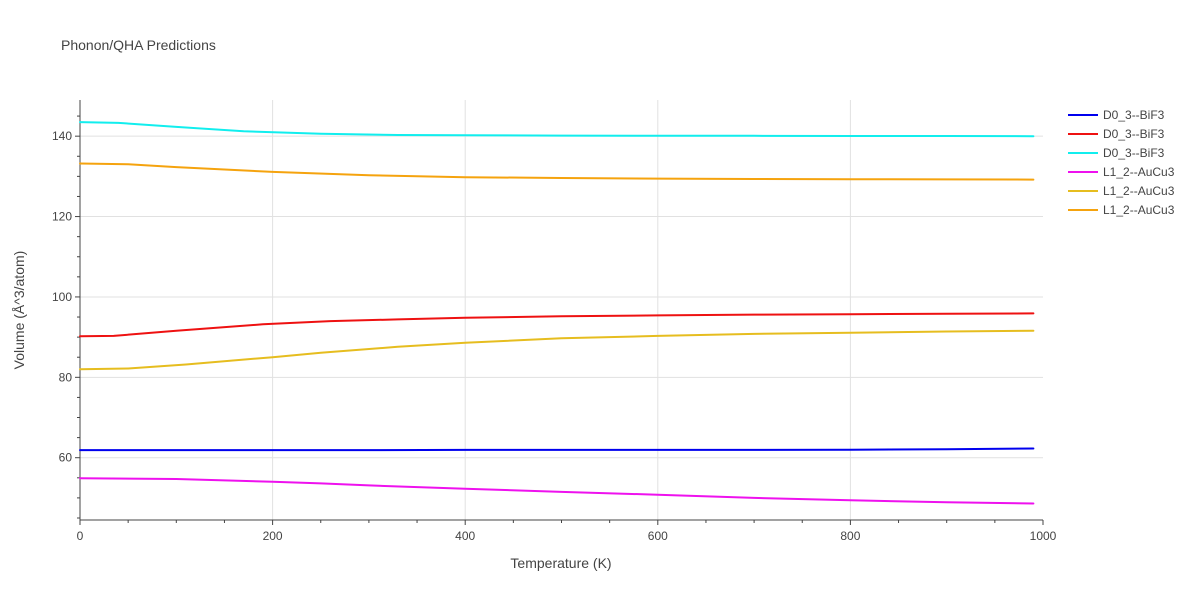 The height and width of the screenshot is (605, 1200). I want to click on x-axis-label: Temperature (K), so click(560, 563).